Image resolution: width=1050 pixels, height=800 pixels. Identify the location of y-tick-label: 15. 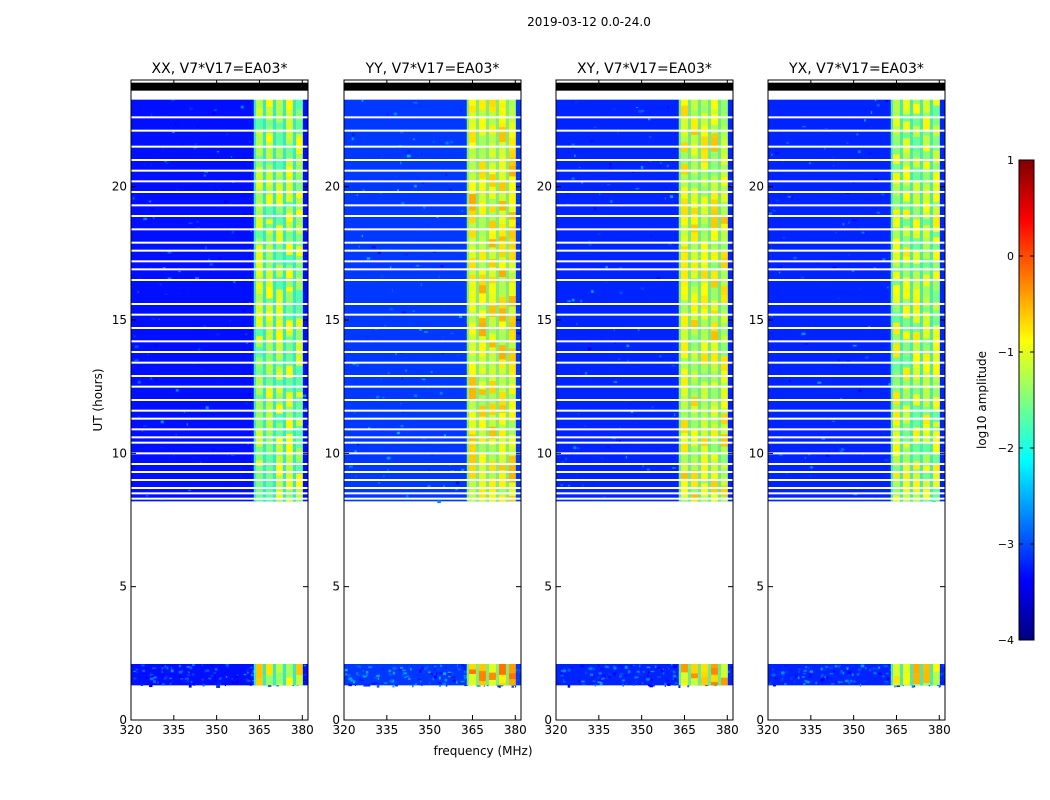
(119, 320).